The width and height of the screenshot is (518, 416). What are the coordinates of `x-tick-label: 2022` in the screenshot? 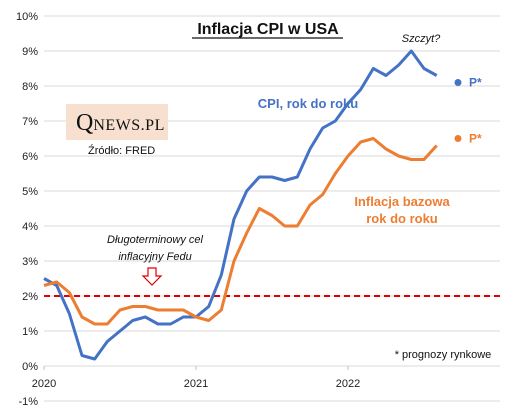 It's located at (348, 384).